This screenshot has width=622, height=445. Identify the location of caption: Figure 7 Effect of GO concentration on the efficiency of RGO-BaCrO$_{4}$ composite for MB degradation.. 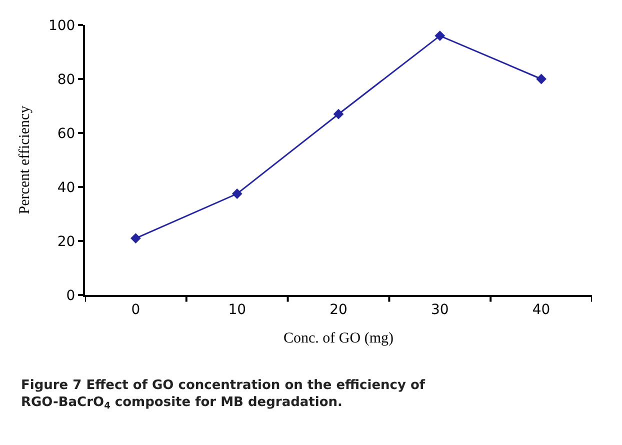
(223, 395).